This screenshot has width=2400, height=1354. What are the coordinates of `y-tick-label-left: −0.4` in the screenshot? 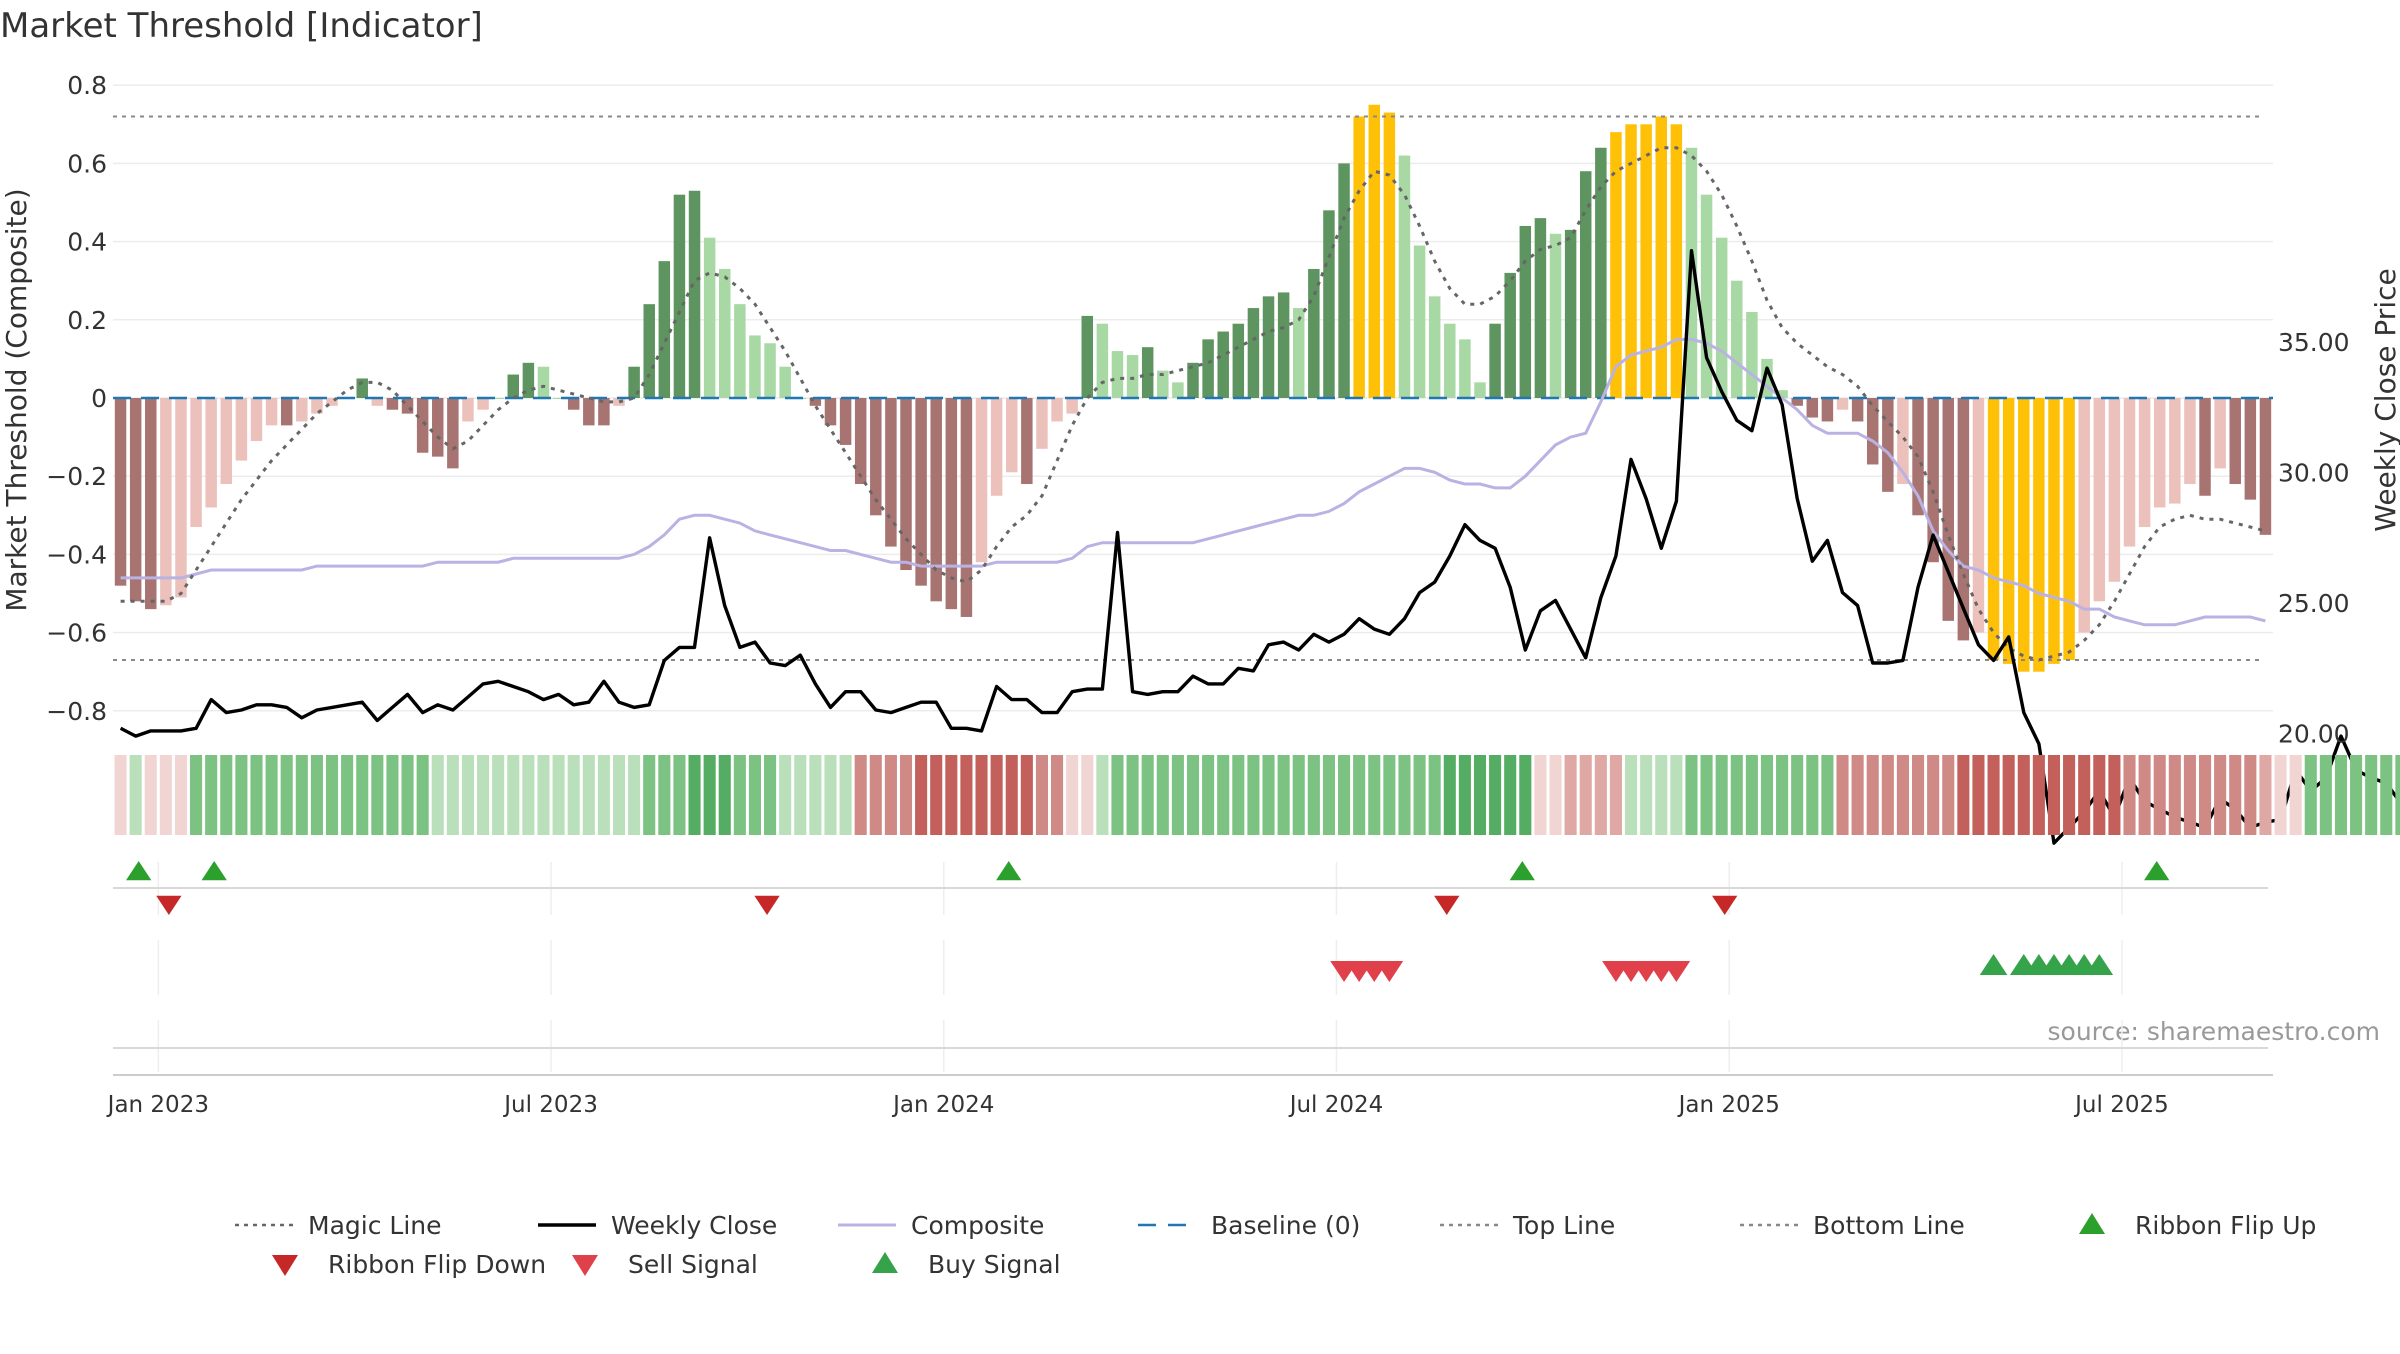 It's located at (76, 554).